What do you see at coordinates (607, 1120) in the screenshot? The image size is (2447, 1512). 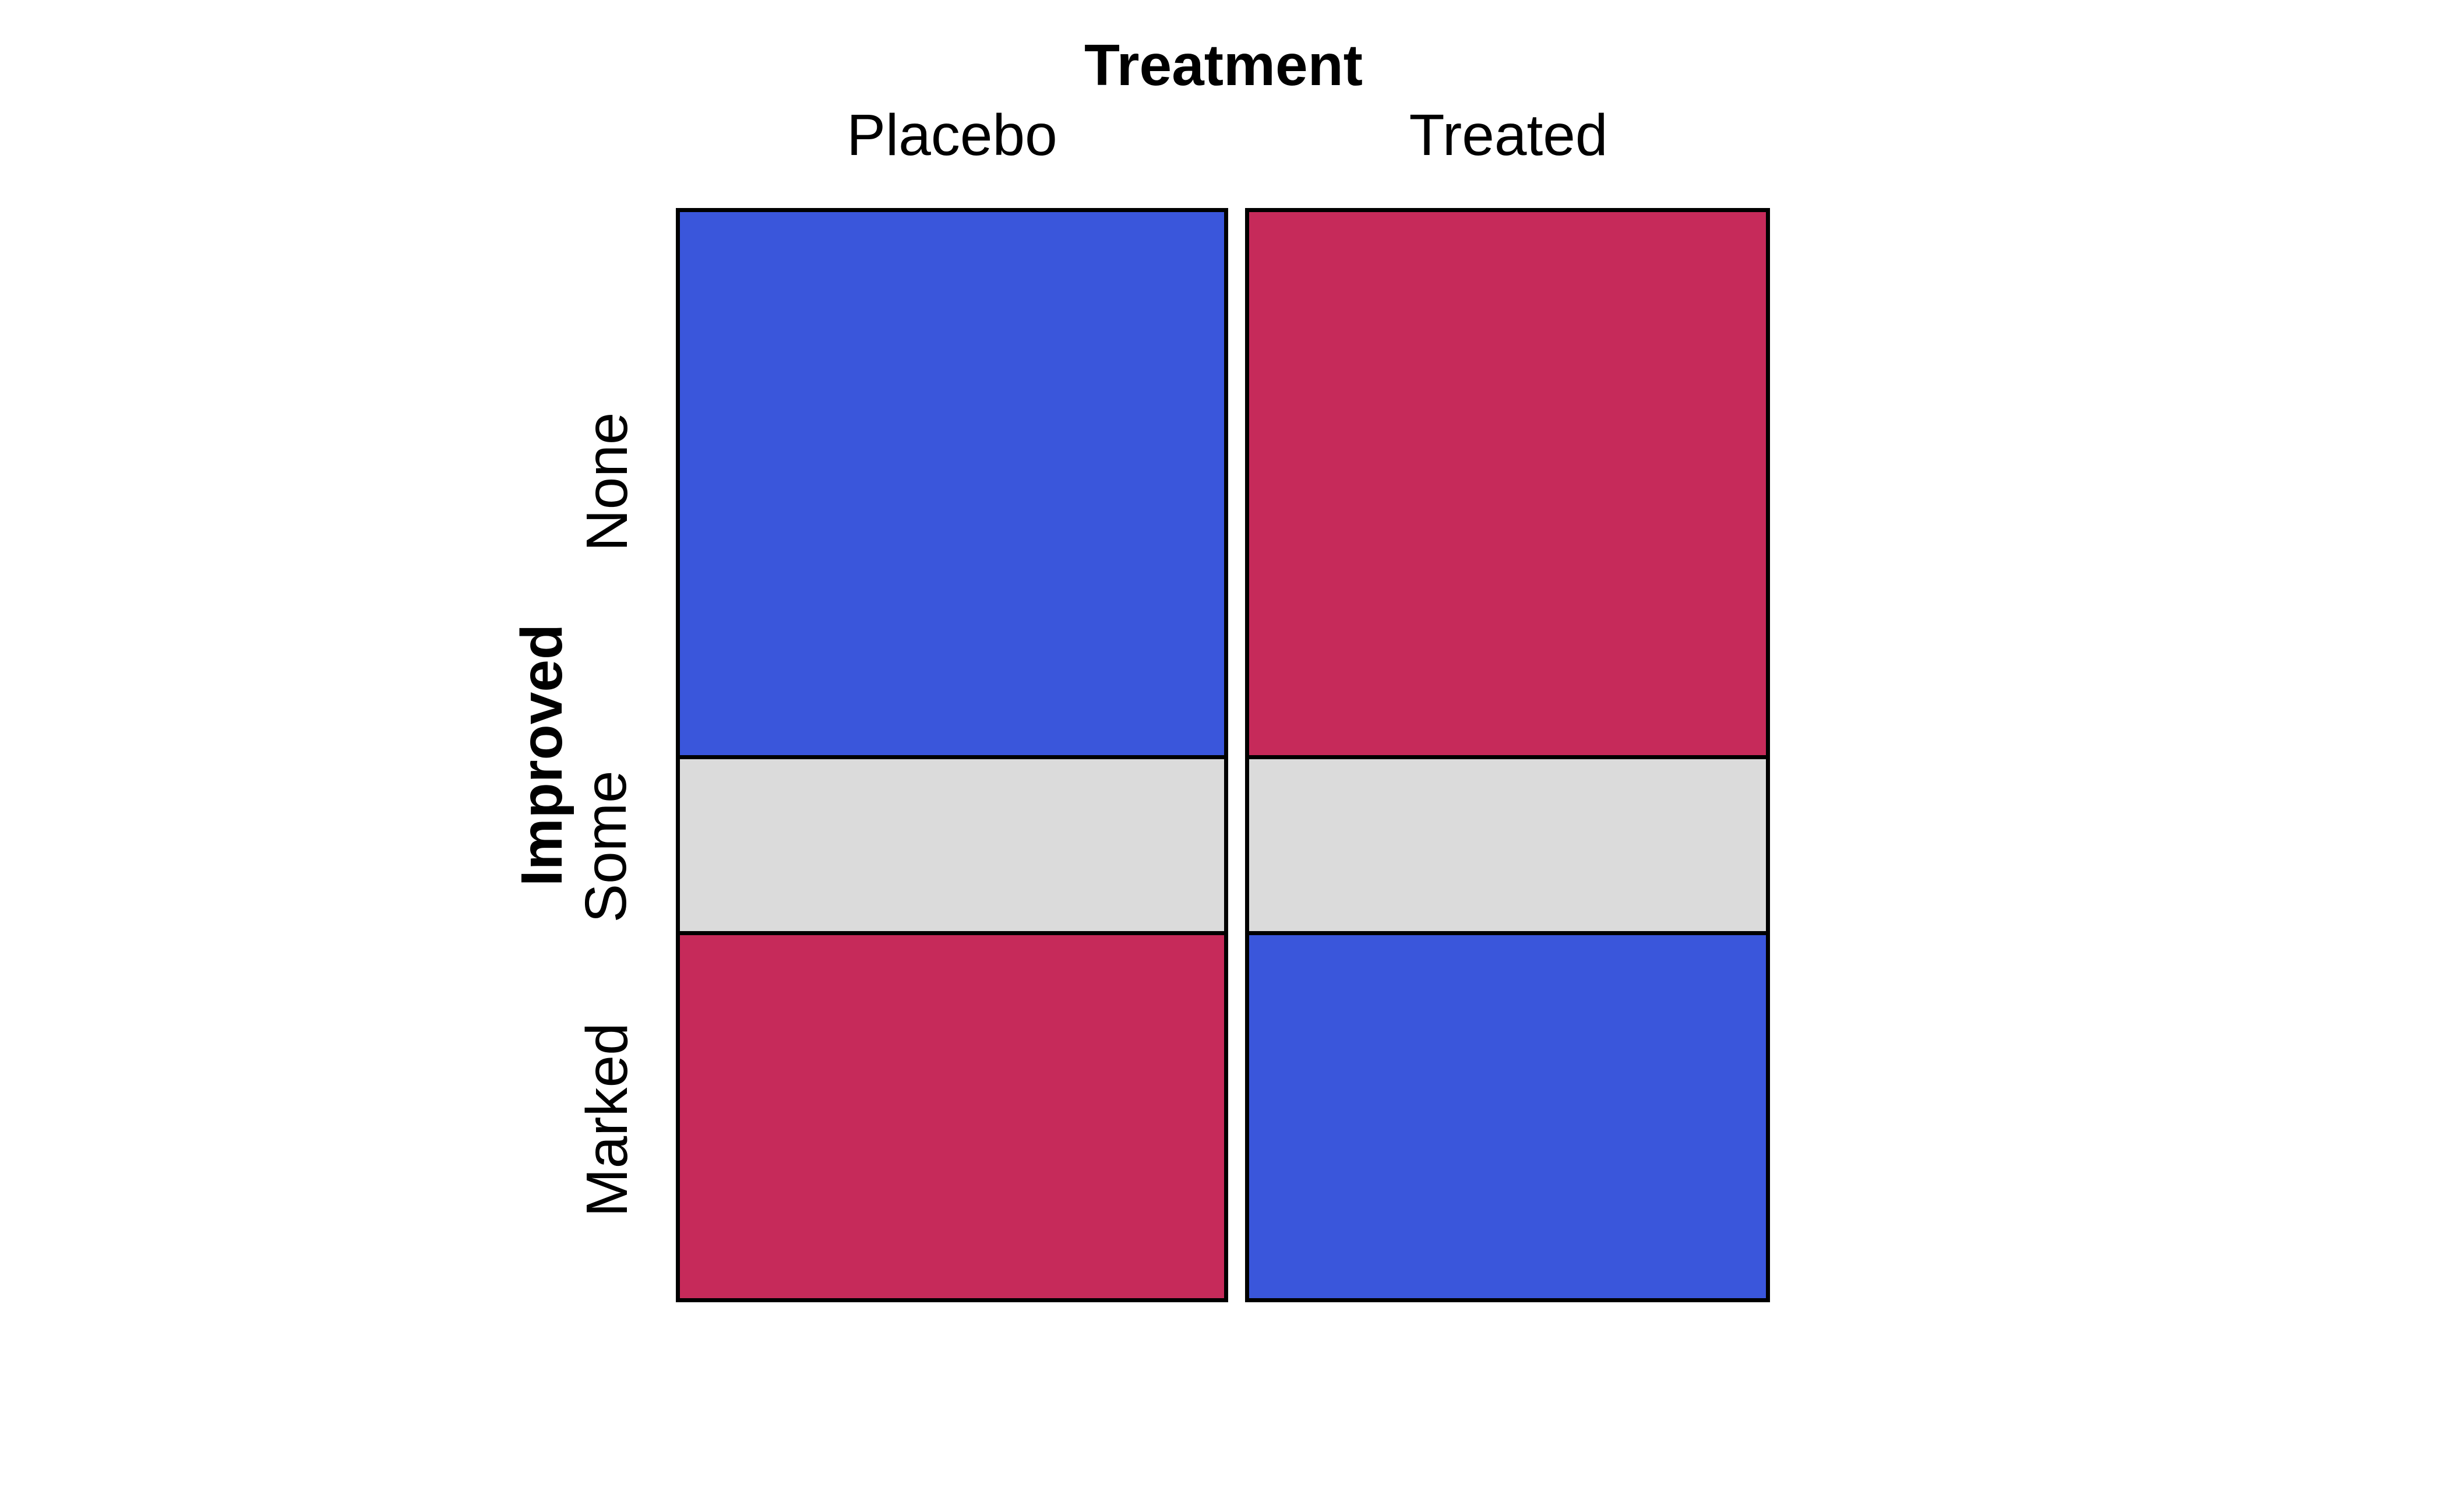 I see `row-label-marked: Marked` at bounding box center [607, 1120].